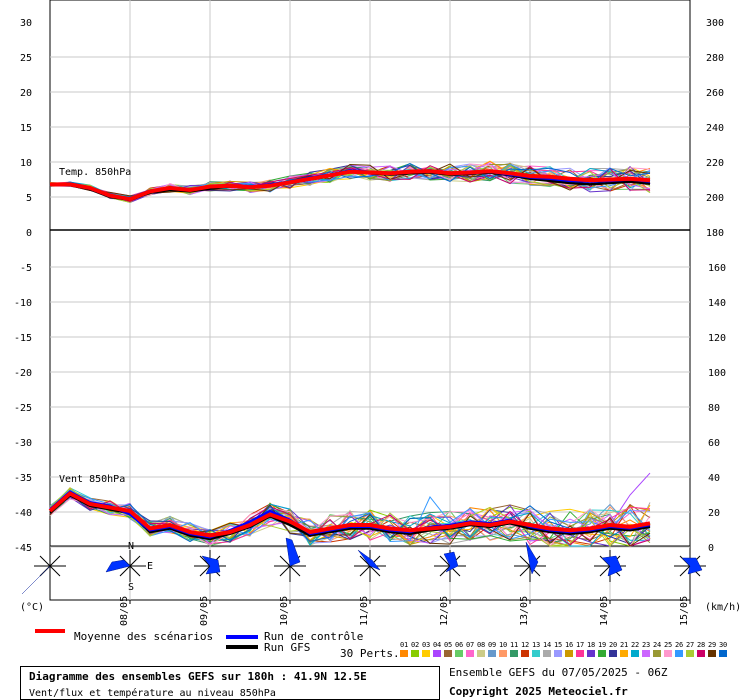 This screenshot has width=740, height=700. Describe the element at coordinates (525, 645) in the screenshot. I see `legend-pert-number: 12` at that location.